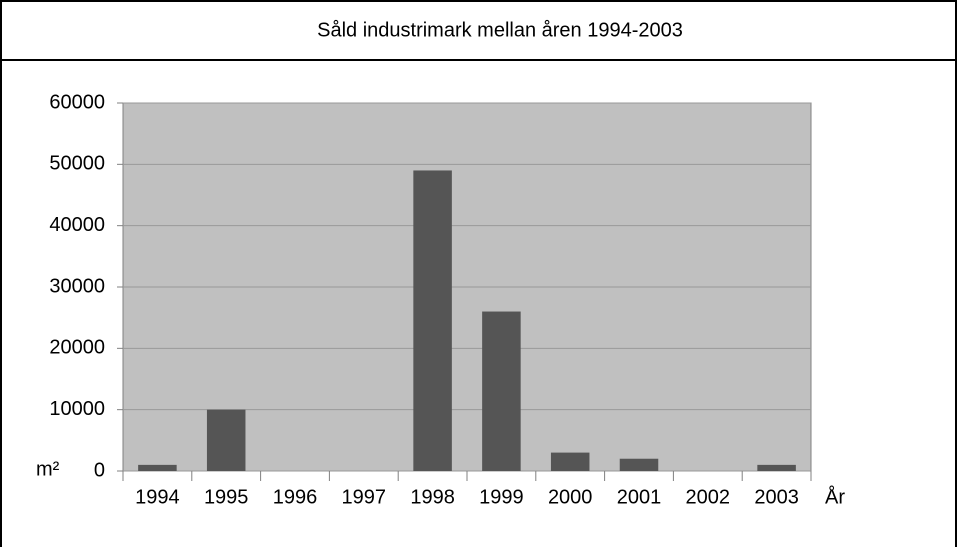 This screenshot has height=547, width=957. I want to click on y-tick-label: 60000, so click(77, 102).